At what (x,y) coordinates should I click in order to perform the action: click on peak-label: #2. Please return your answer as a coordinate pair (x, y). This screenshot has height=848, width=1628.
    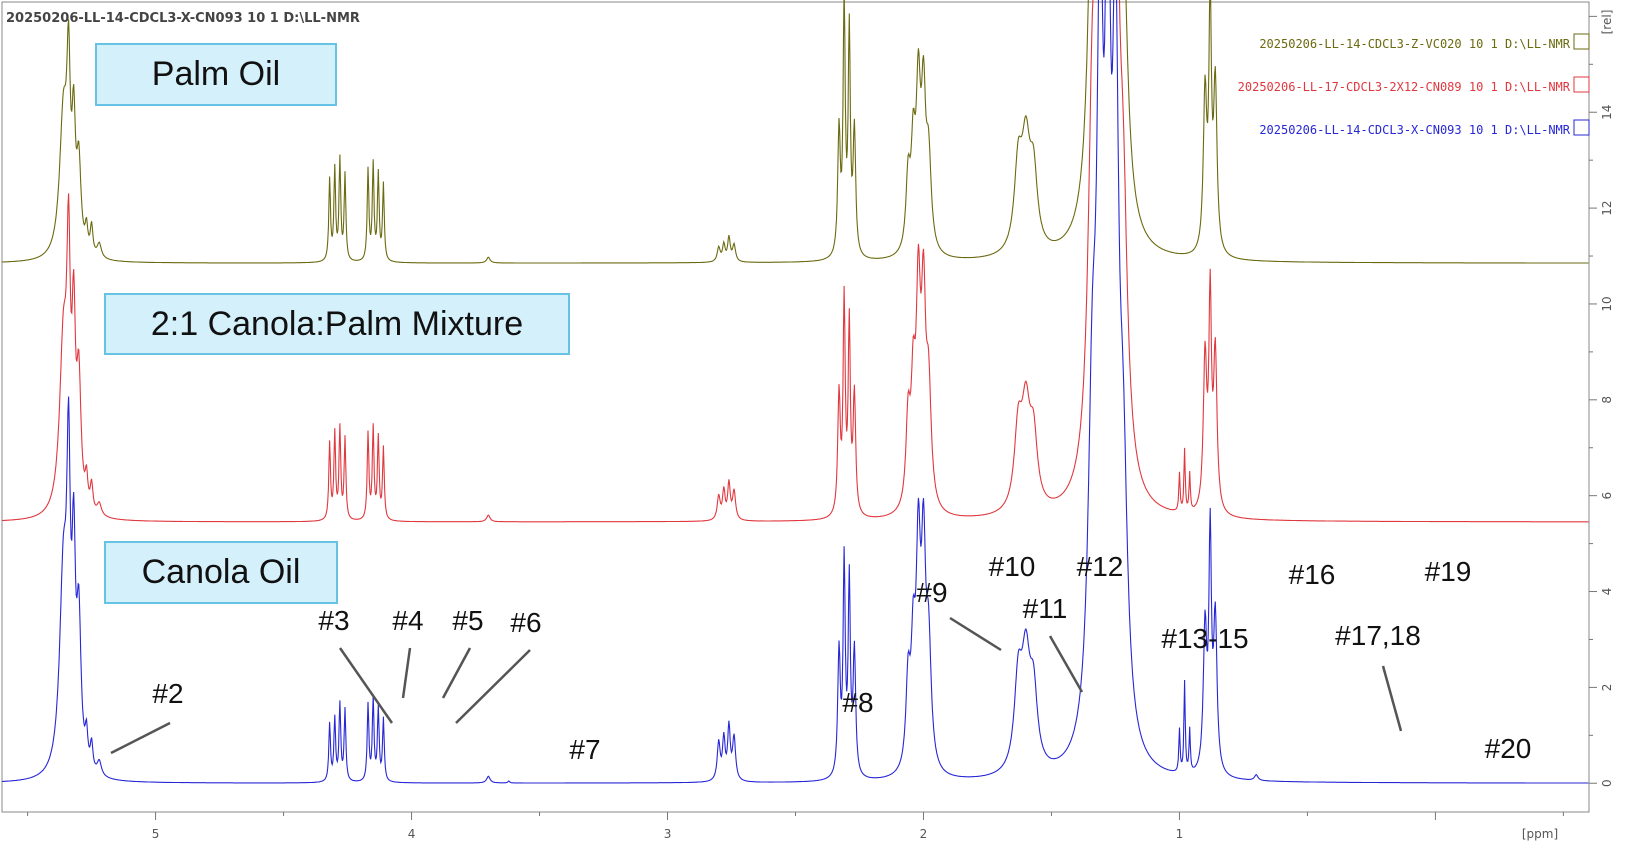
    Looking at the image, I should click on (167, 693).